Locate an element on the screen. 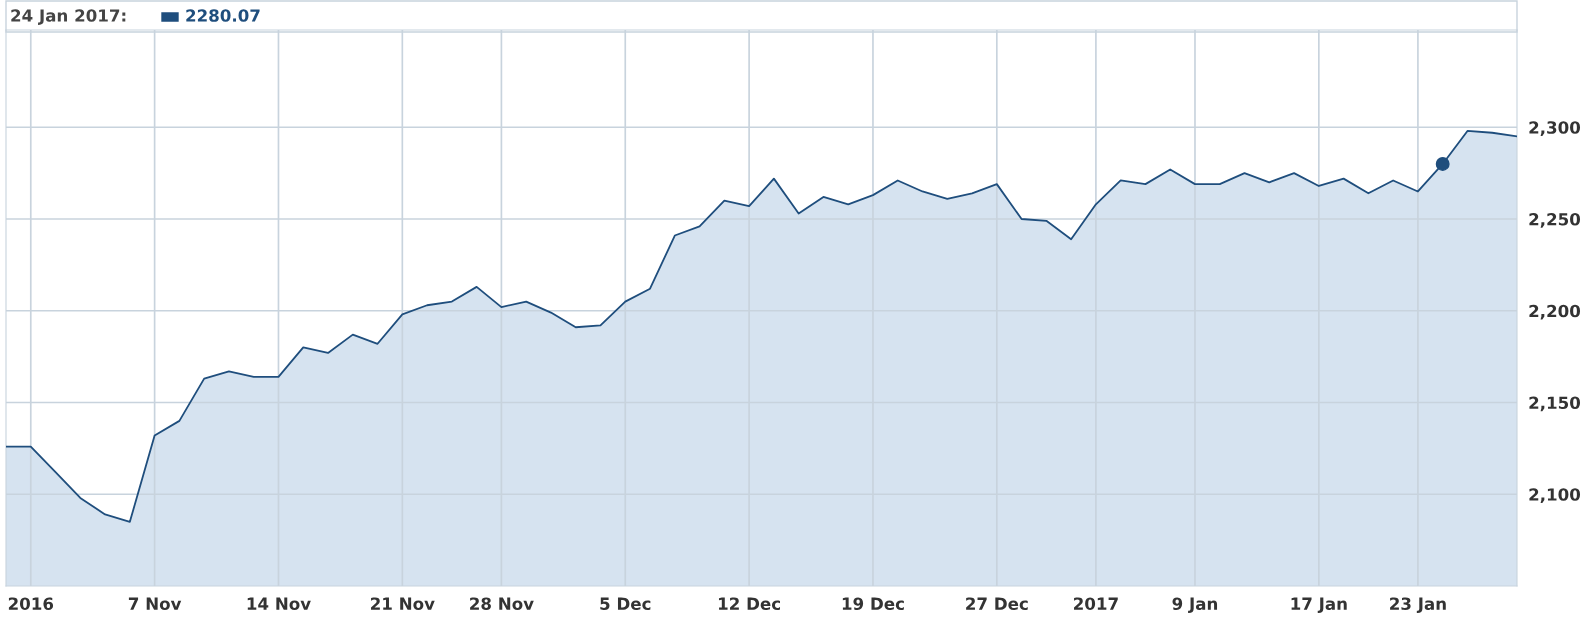 The height and width of the screenshot is (626, 1593). x-tick-label: 21 Nov is located at coordinates (403, 604).